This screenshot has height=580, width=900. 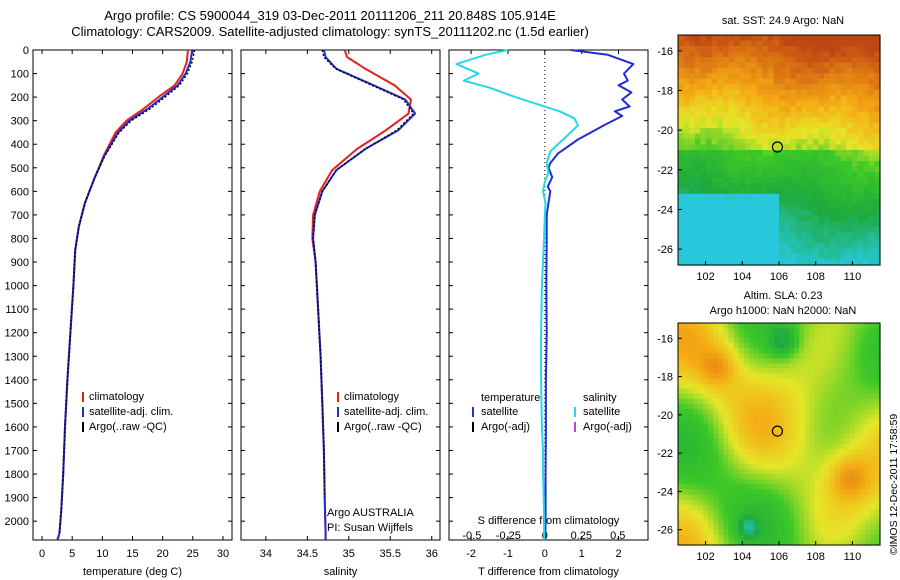 I want to click on depth-tick-label: 1100, so click(x=17, y=310).